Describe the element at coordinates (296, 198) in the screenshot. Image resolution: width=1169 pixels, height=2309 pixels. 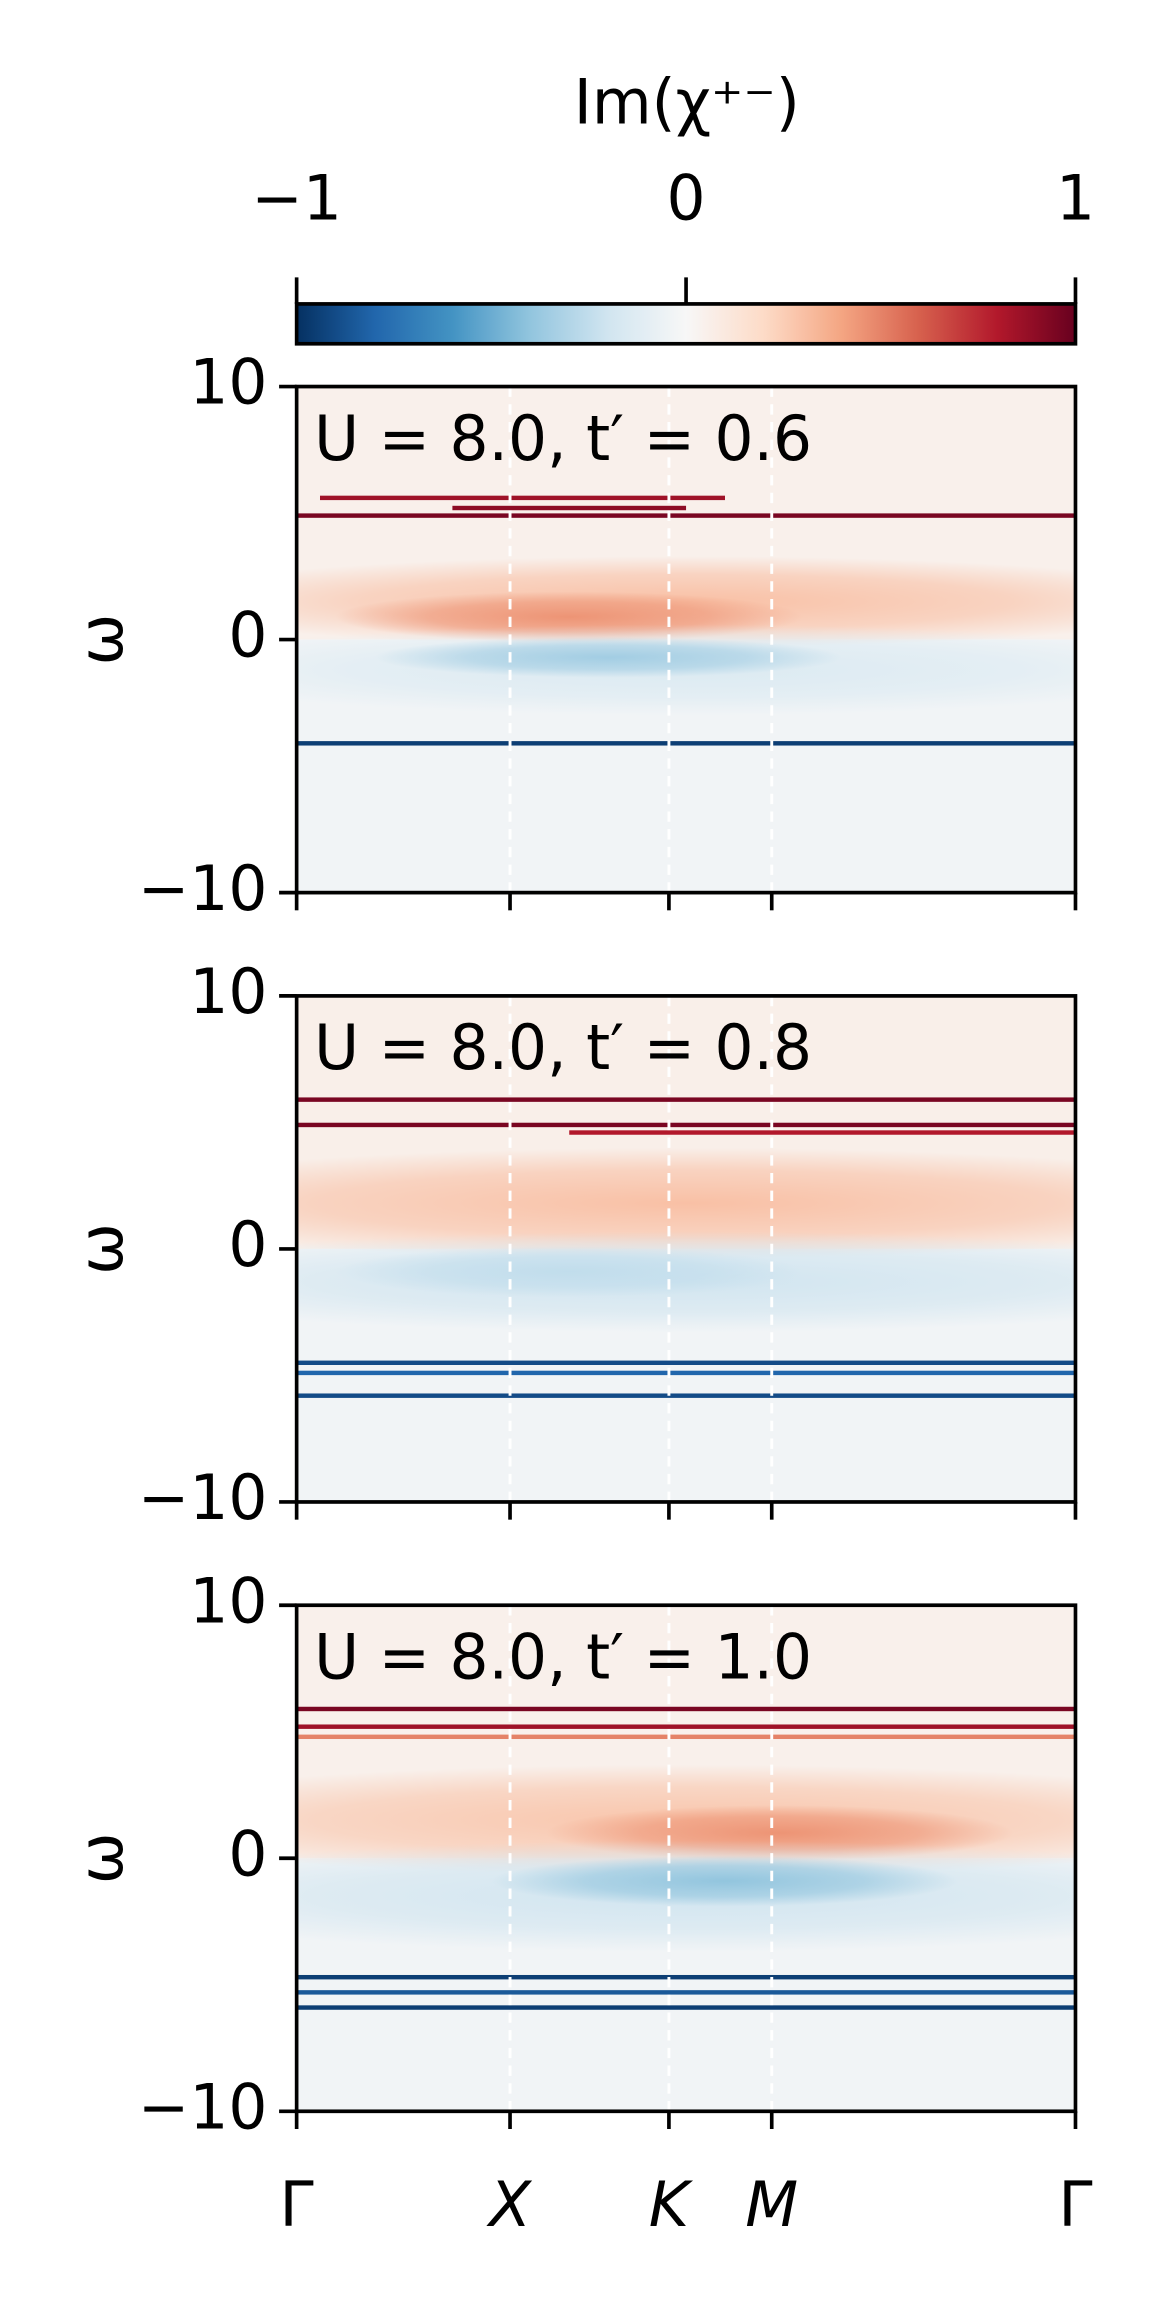
I see `colorbar-tick-label: −1` at that location.